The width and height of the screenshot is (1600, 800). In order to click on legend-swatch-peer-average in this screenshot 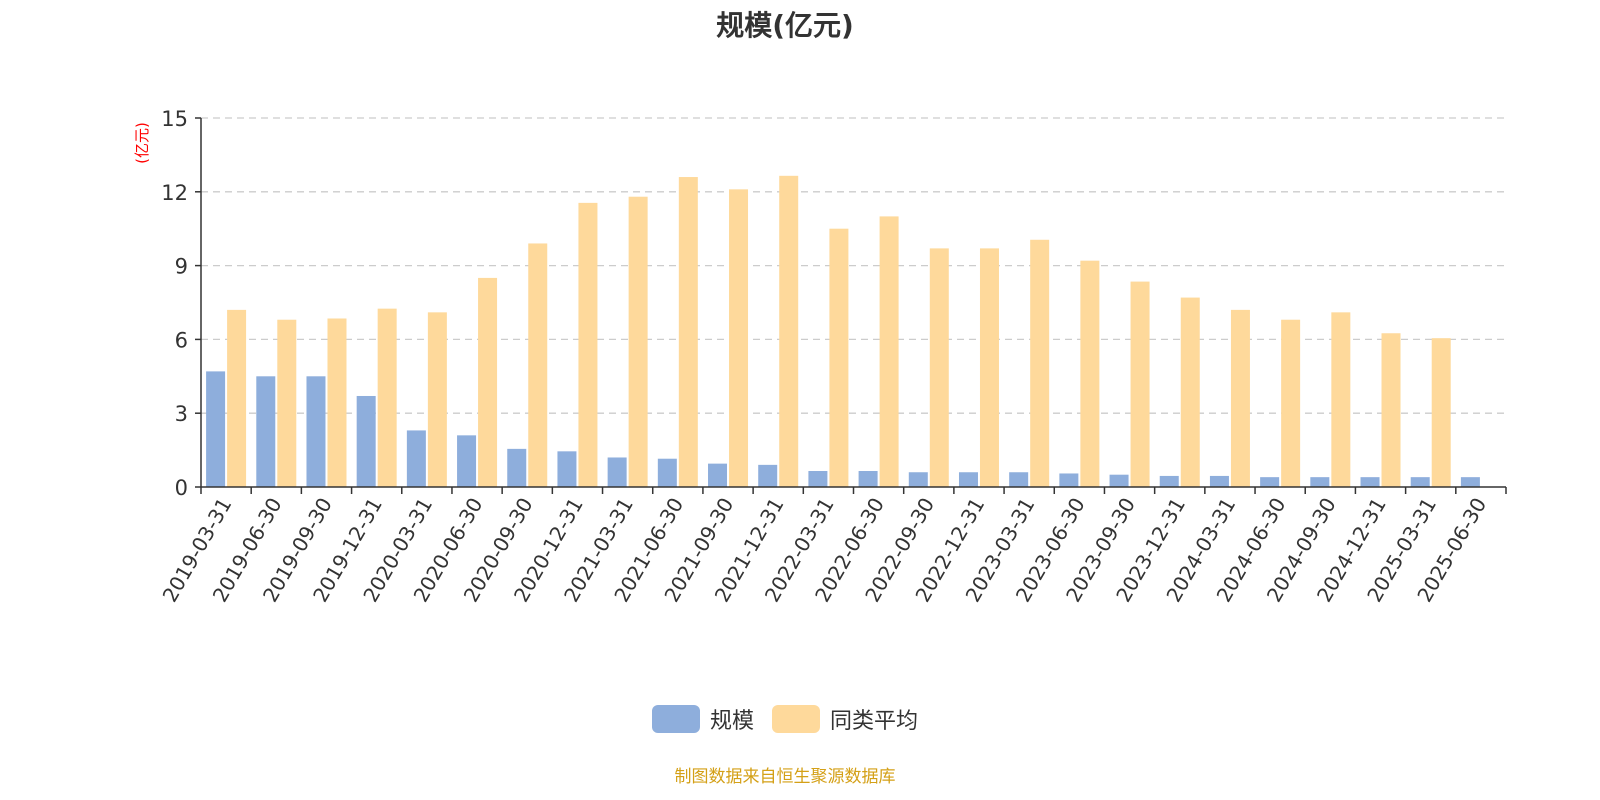, I will do `click(796, 719)`.